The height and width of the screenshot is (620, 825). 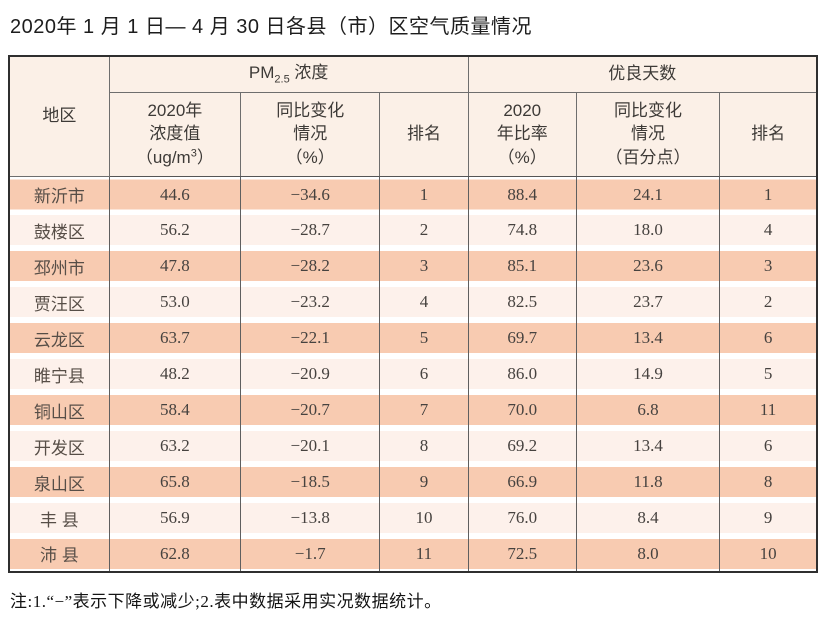 I want to click on pm-change-cell: −28.7, so click(x=310, y=230).